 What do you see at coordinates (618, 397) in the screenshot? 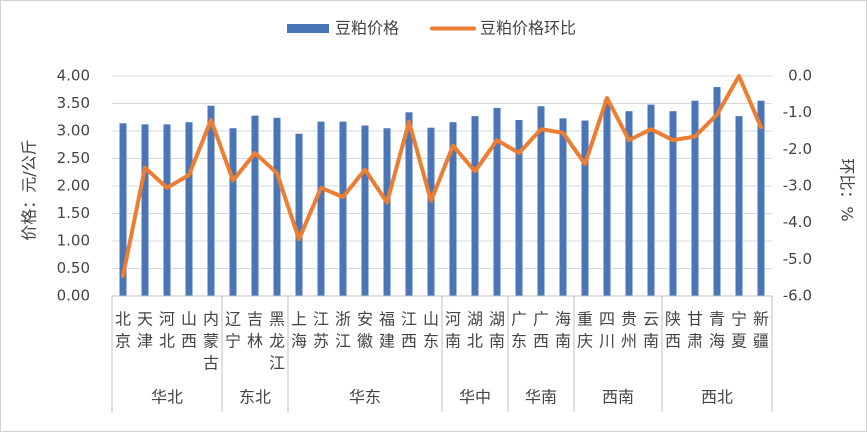
I see `region-label: 西南` at bounding box center [618, 397].